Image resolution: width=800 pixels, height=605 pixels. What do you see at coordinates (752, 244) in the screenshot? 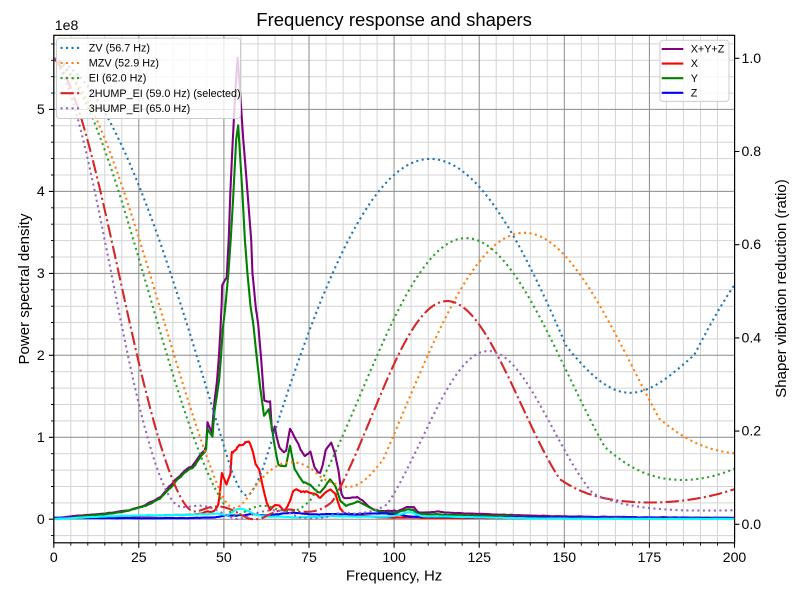
I see `svg-text: 0.6` at bounding box center [752, 244].